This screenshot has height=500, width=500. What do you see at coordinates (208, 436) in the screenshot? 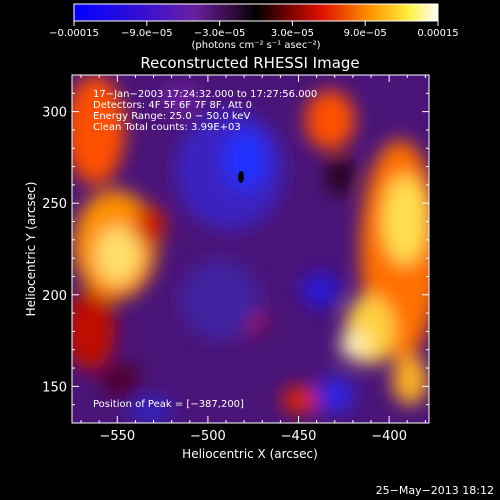
I see `x-tick-label: −500` at bounding box center [208, 436].